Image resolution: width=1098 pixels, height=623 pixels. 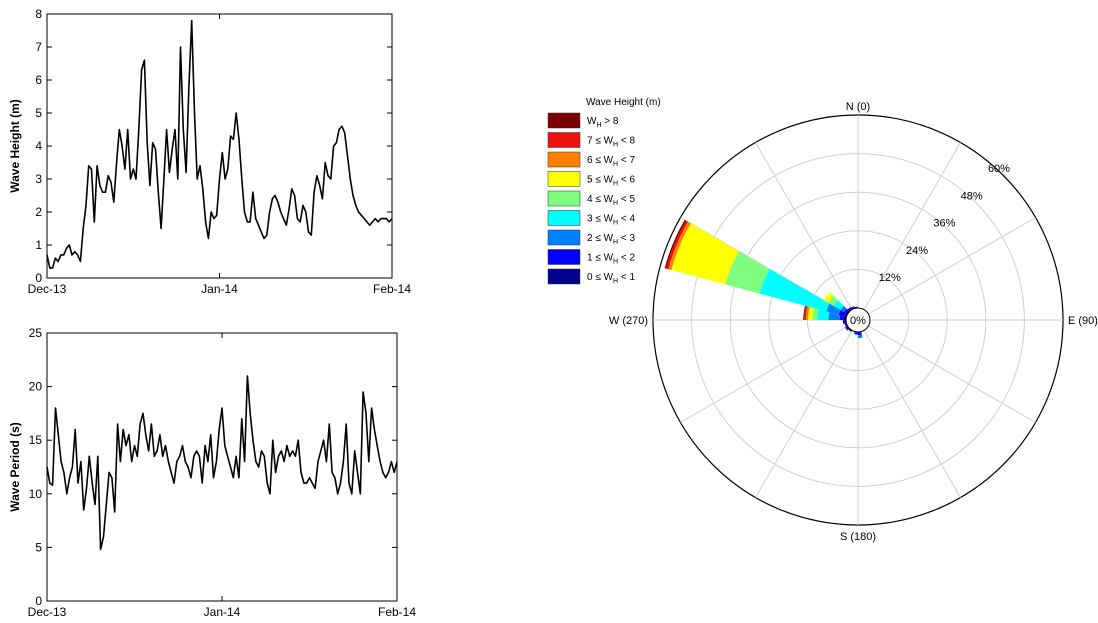 I want to click on legend-label-text: 3 ≤ W, so click(x=600, y=219).